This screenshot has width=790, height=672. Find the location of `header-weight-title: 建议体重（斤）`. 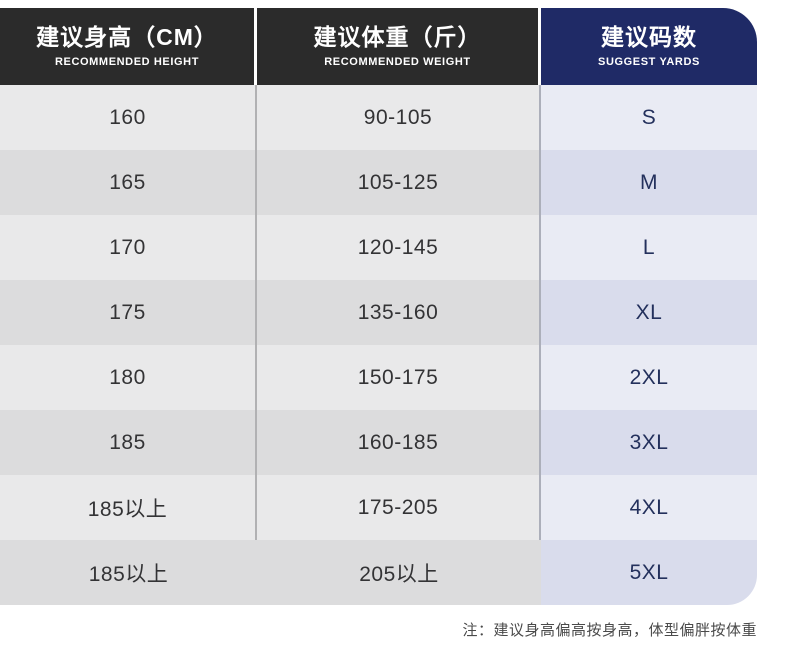

header-weight-title: 建议体重（斤） is located at coordinates (397, 36).